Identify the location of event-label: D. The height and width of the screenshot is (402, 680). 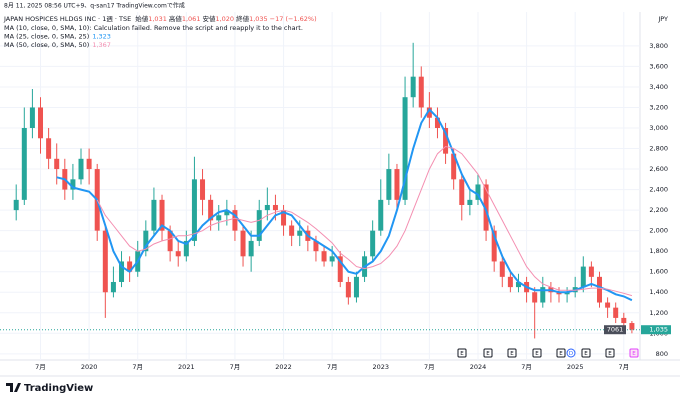
(571, 354).